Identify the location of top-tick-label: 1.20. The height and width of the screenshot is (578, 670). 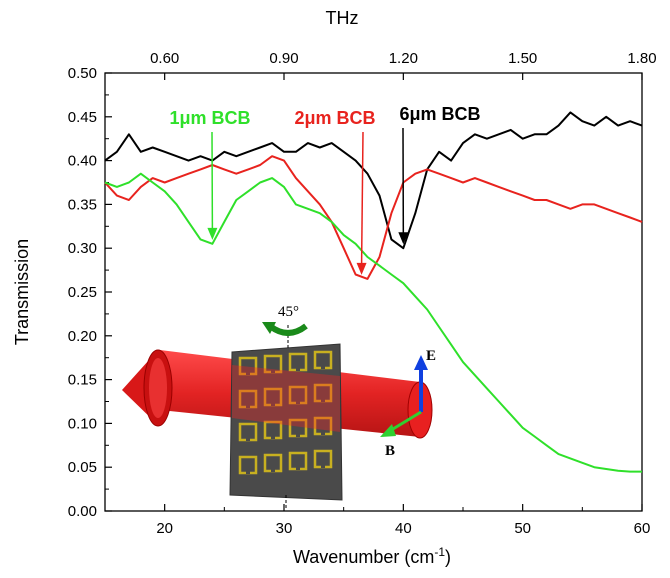
(403, 58).